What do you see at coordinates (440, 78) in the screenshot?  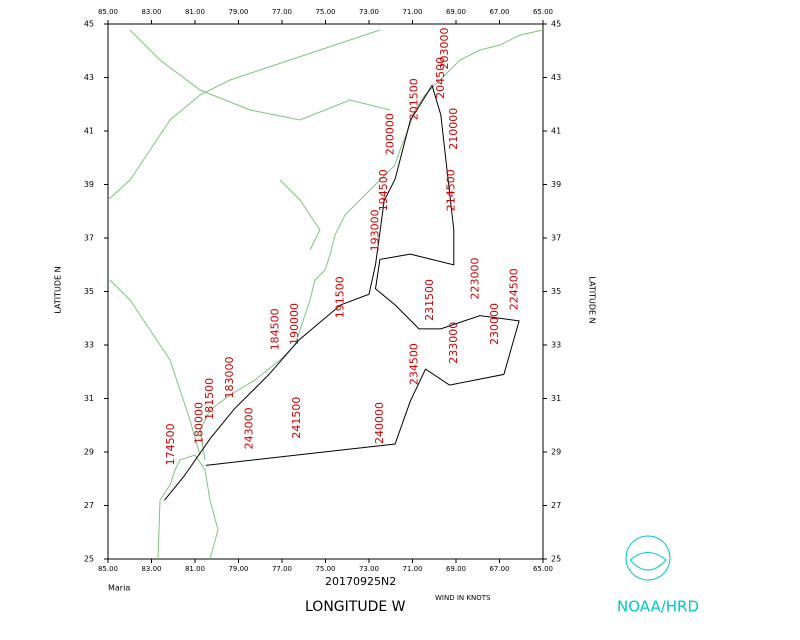 I see `time-label: 204500` at bounding box center [440, 78].